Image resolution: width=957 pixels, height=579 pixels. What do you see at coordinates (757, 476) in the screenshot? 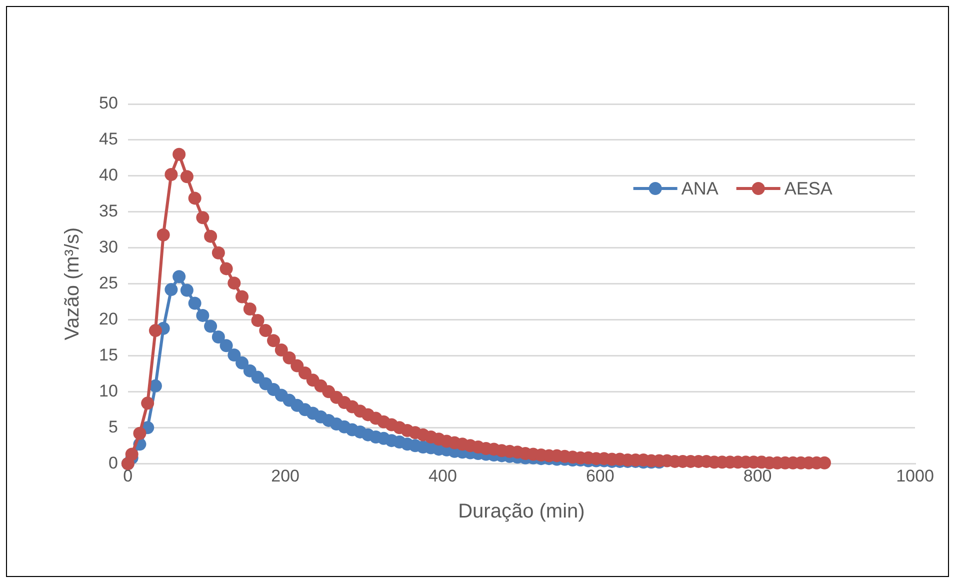
I see `x-tick-label: 800` at bounding box center [757, 476].